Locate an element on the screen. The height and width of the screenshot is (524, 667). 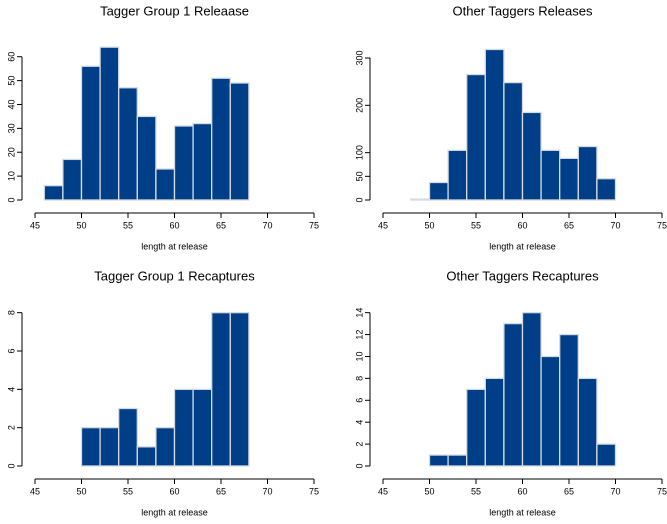
y-tick-label: 300 is located at coordinates (359, 57).